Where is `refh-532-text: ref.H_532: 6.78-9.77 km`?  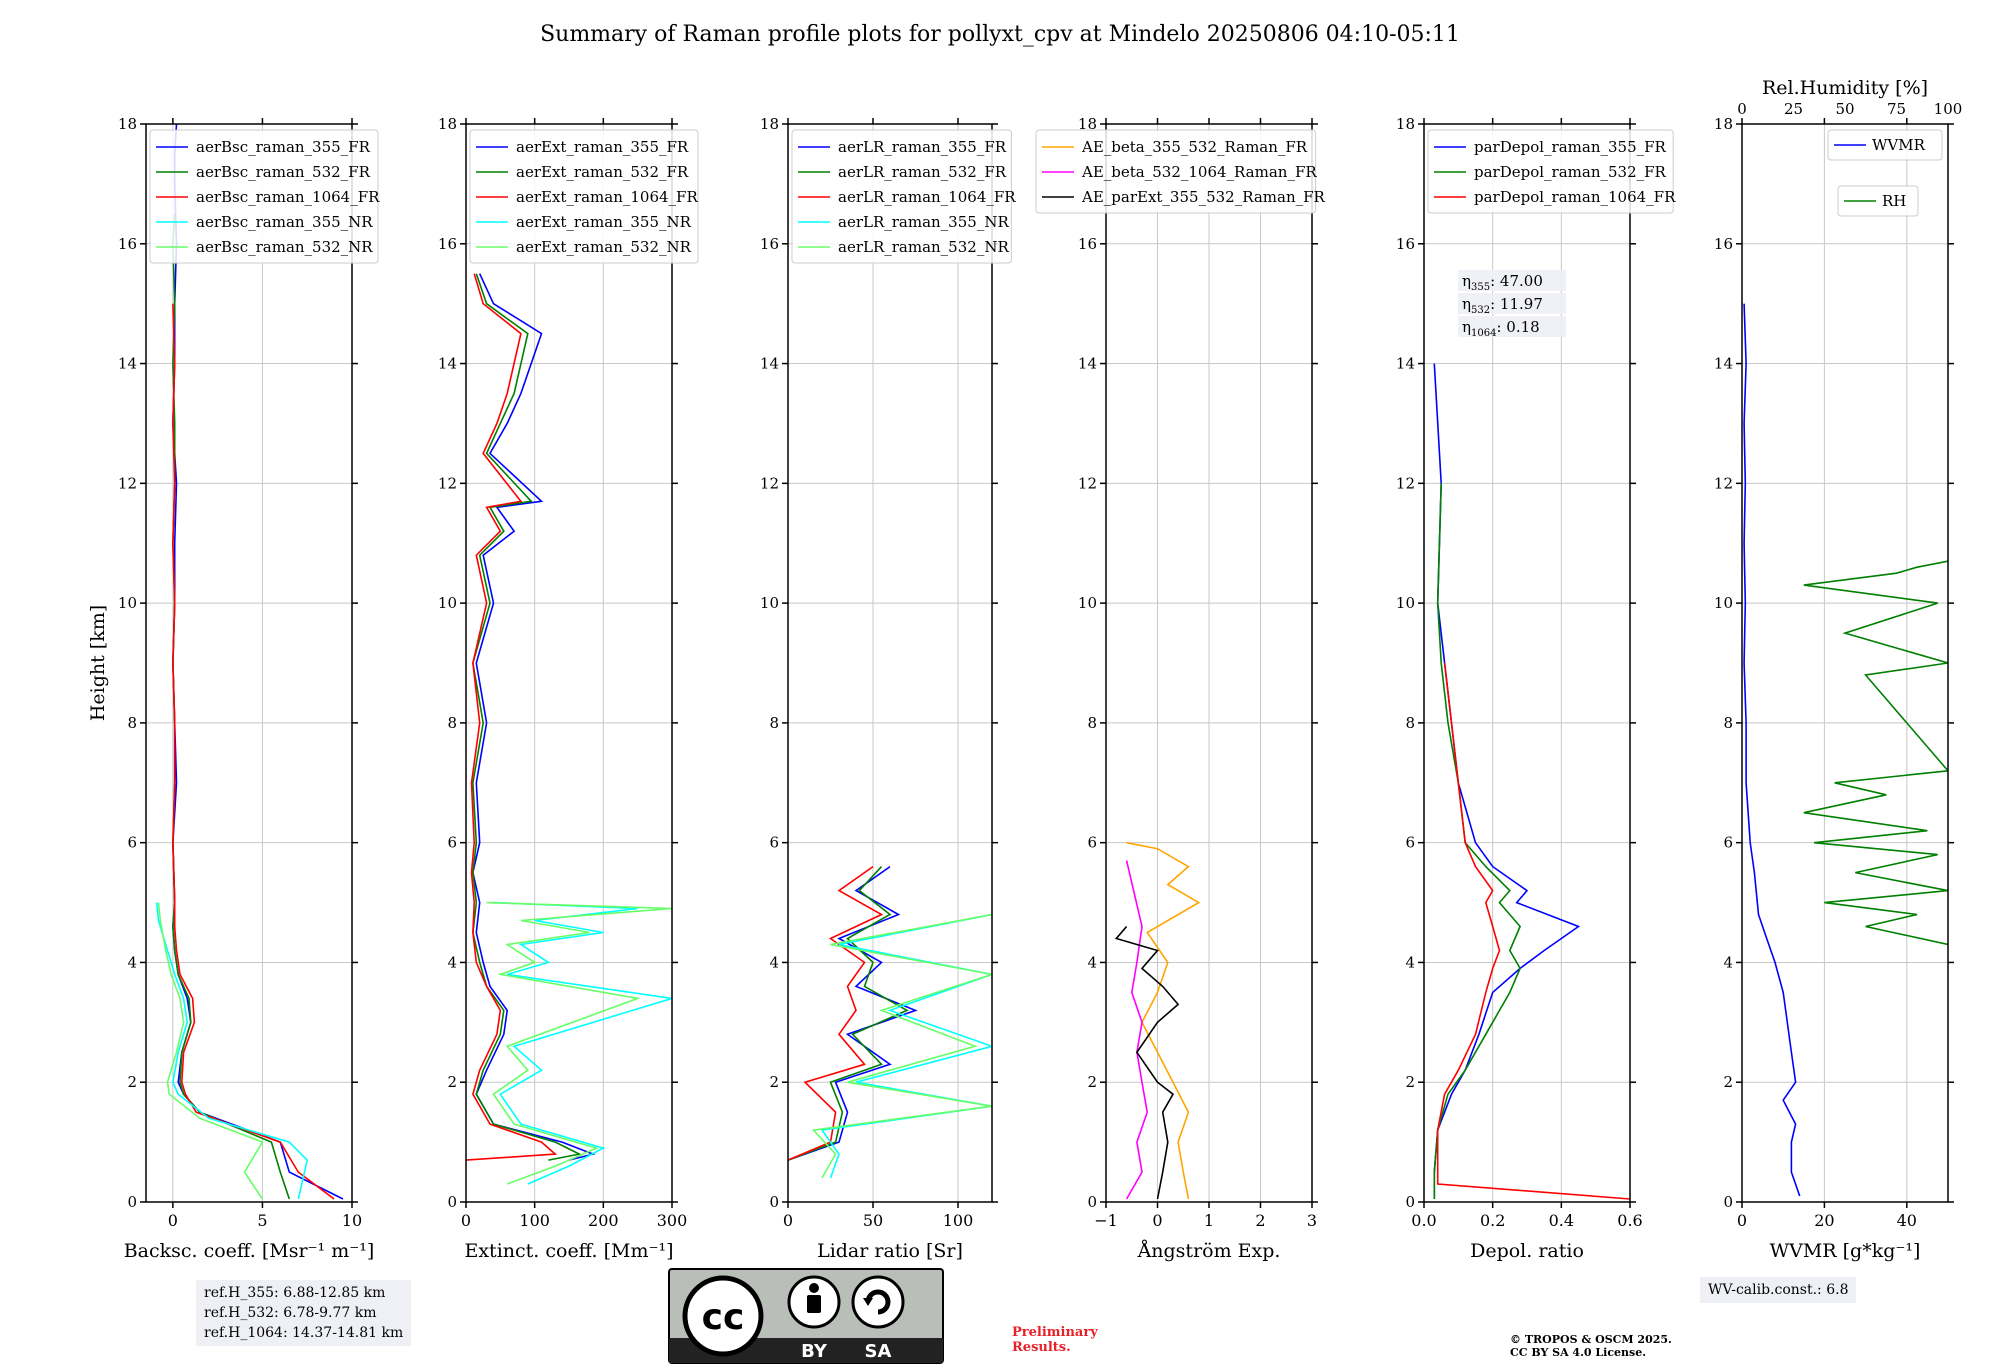 refh-532-text: ref.H_532: 6.78-9.77 km is located at coordinates (290, 1313).